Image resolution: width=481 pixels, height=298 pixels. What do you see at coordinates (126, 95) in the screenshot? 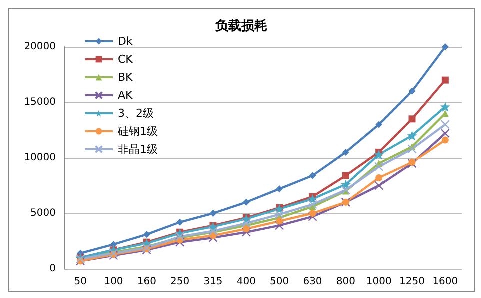
I see `legend-label: AK` at bounding box center [126, 95].